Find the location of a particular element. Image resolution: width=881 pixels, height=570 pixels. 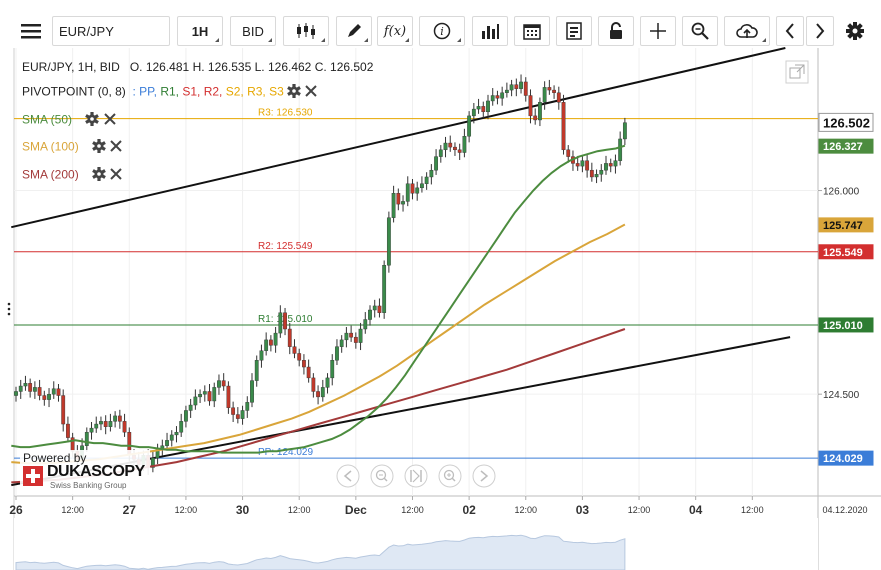

indicators-button: f(x) is located at coordinates (395, 31).